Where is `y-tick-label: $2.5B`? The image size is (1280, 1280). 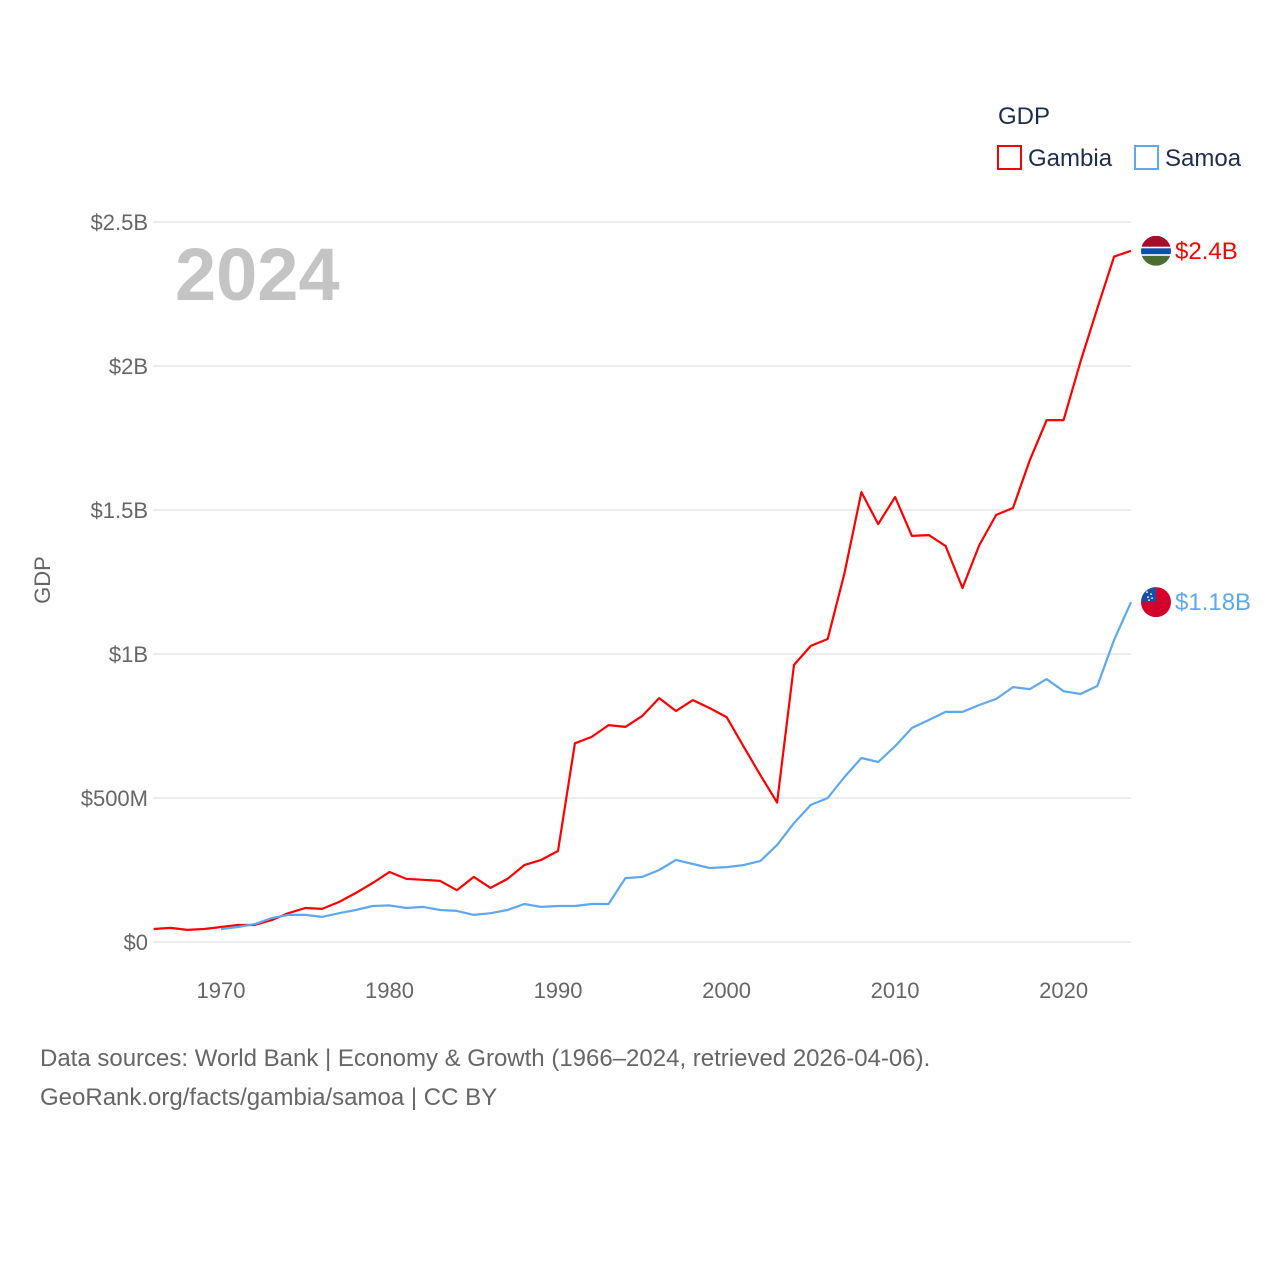 y-tick-label: $2.5B is located at coordinates (120, 222).